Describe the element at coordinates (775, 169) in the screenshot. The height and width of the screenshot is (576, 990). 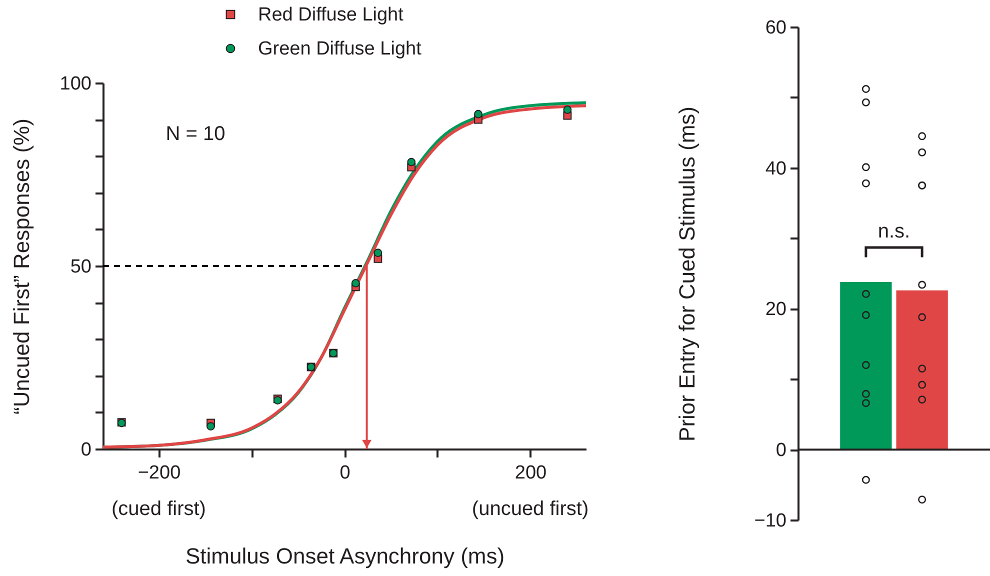
I see `y-tick-label: 40` at that location.